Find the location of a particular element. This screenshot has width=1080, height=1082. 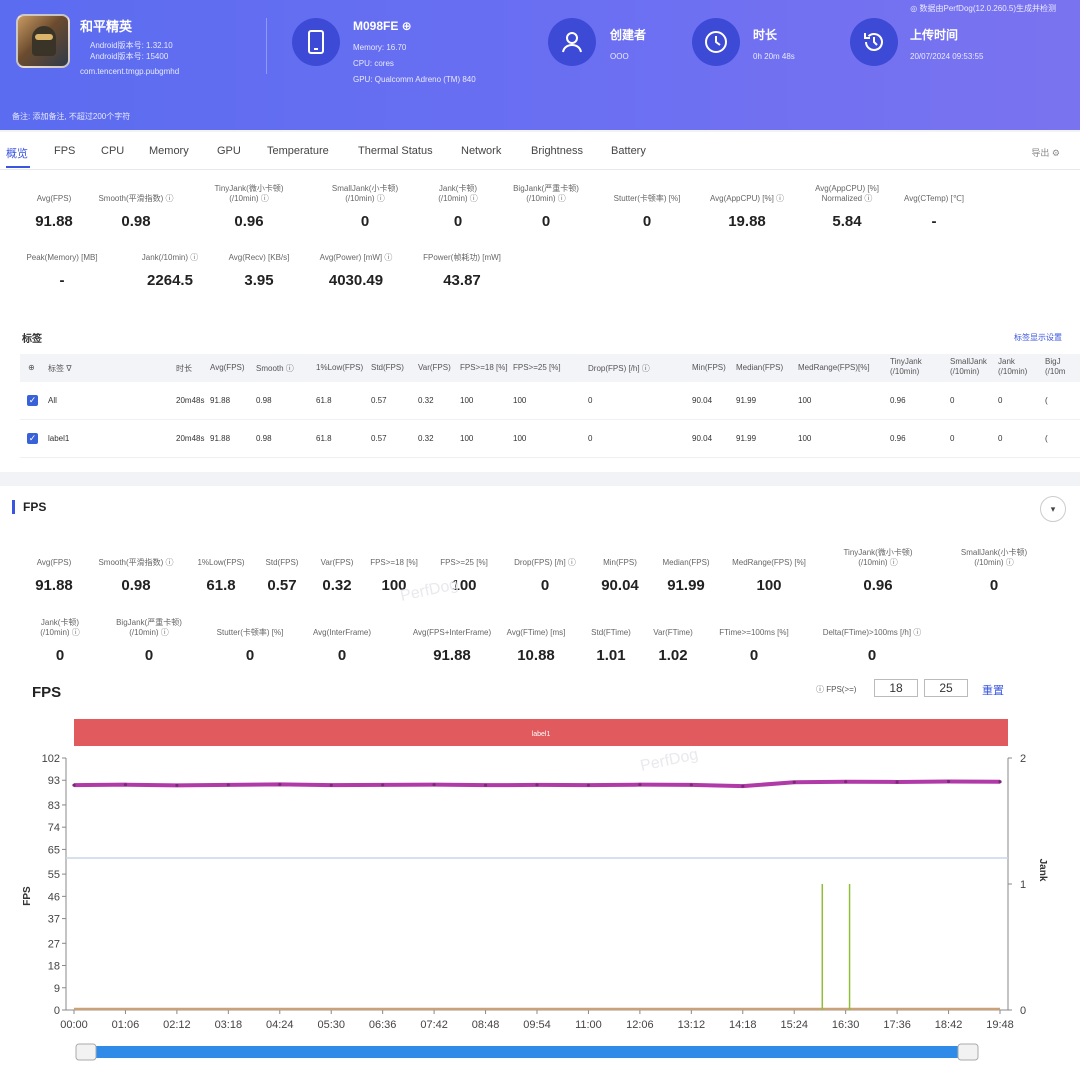

column-header: FPS>=18 [%] is located at coordinates (484, 367).